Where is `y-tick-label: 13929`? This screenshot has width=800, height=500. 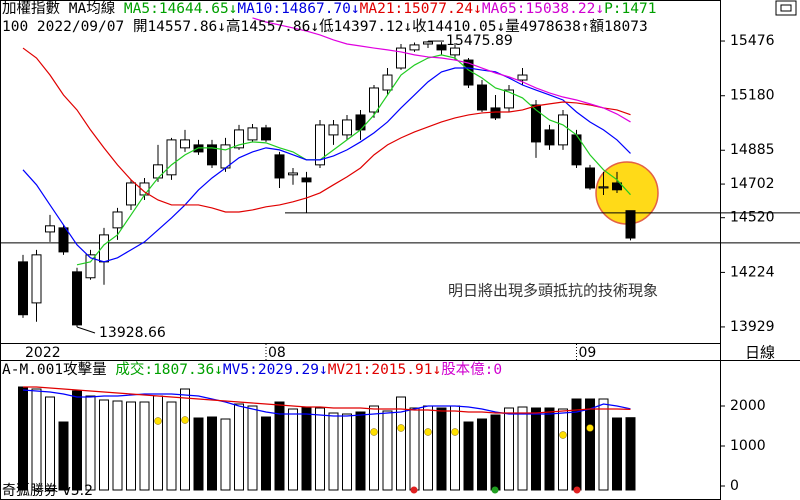
y-tick-label: 13929 is located at coordinates (752, 327).